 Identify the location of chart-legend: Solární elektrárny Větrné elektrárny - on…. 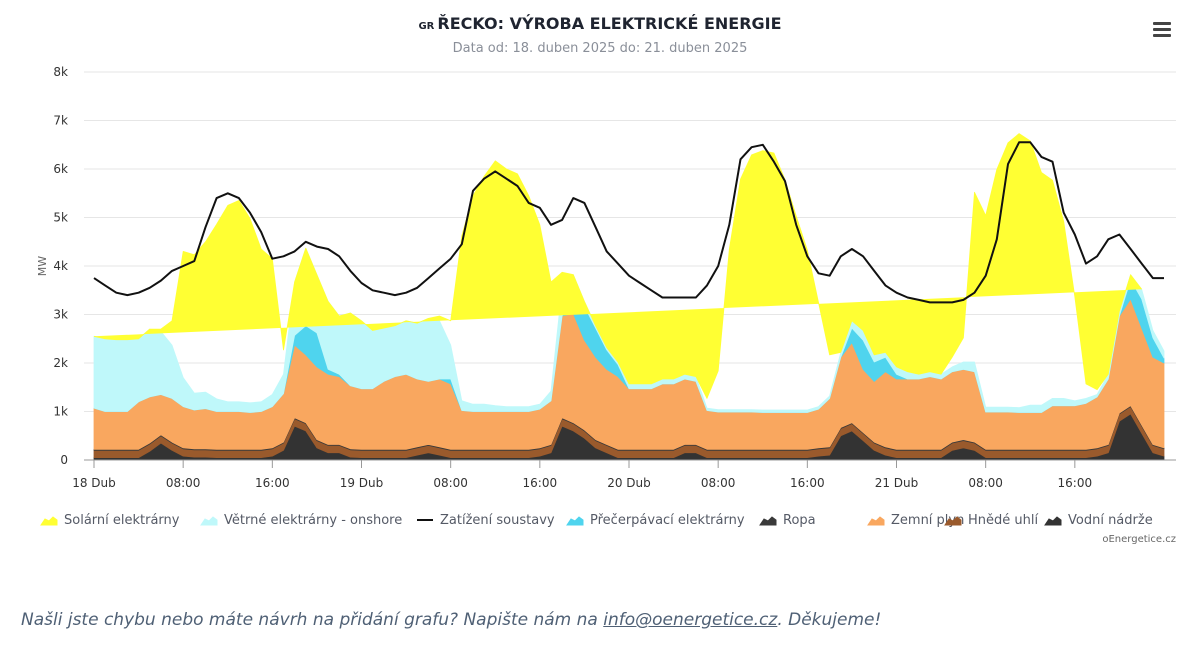
(610, 520).